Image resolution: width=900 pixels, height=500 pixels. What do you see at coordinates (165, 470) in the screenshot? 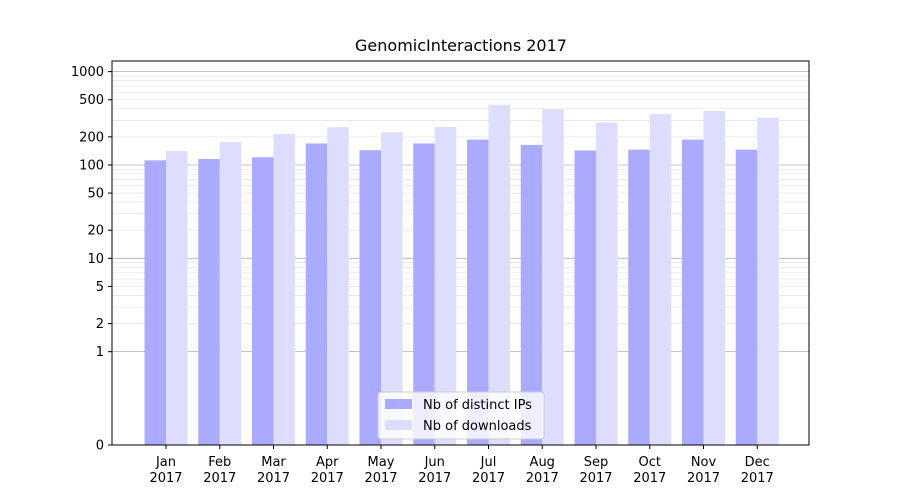
I see `x-tick-label: Jan 2017` at bounding box center [165, 470].